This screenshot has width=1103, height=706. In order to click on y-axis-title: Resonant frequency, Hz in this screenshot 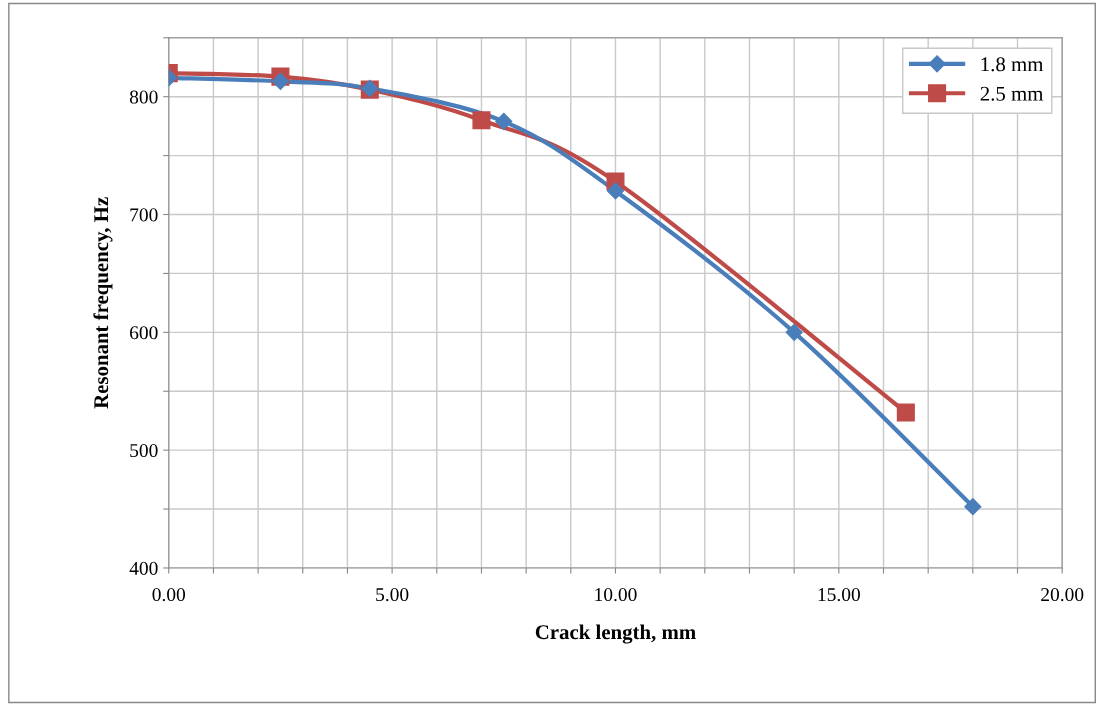, I will do `click(103, 303)`.